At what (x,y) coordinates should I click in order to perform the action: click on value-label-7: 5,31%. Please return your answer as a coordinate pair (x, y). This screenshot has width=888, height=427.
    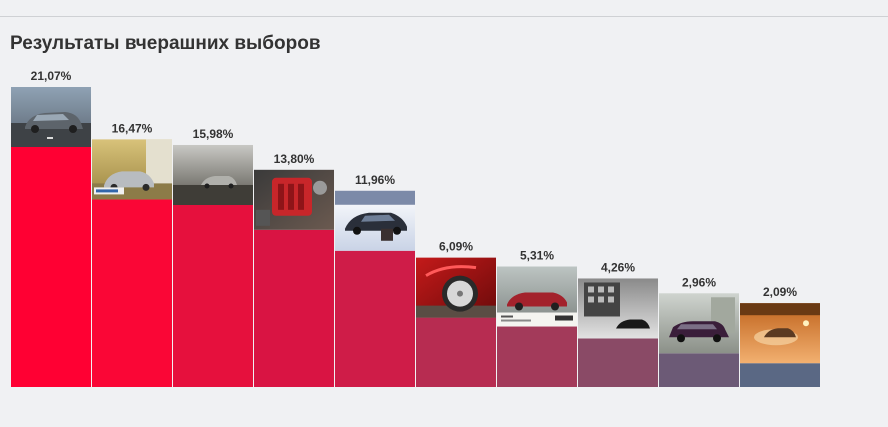
    Looking at the image, I should click on (537, 256).